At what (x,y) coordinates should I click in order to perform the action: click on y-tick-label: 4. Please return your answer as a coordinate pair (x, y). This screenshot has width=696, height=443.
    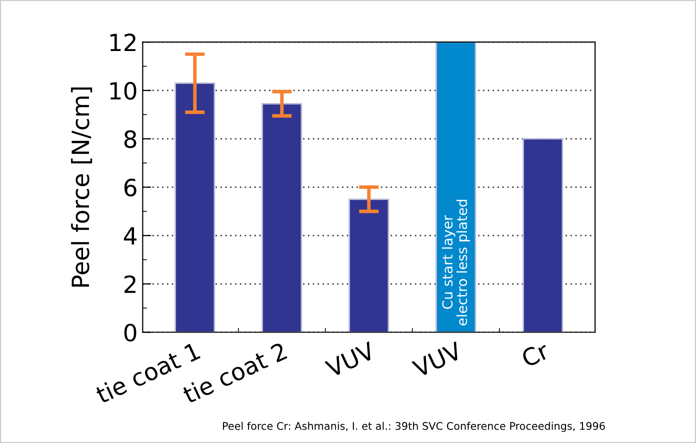
    Looking at the image, I should click on (130, 235).